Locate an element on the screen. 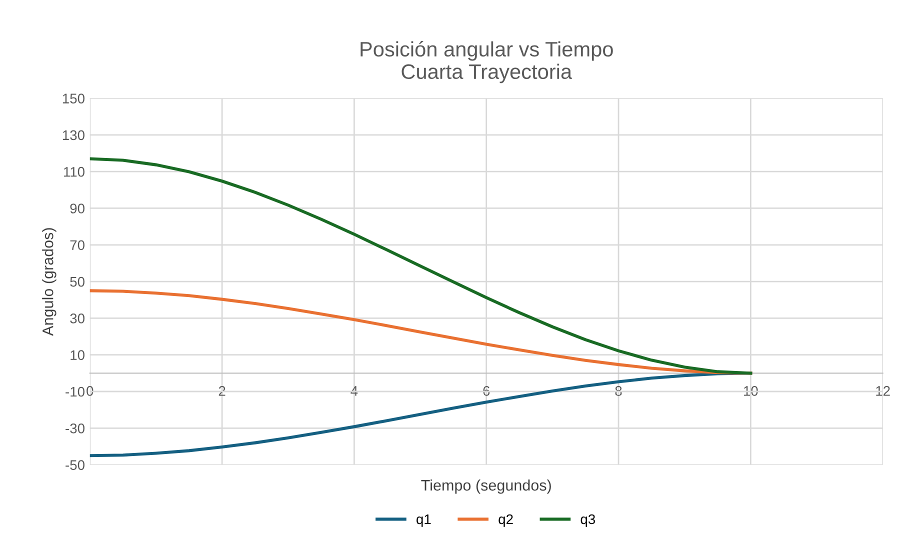 The image size is (899, 543). x-axis-title: Tiempo (segundos) is located at coordinates (486, 486).